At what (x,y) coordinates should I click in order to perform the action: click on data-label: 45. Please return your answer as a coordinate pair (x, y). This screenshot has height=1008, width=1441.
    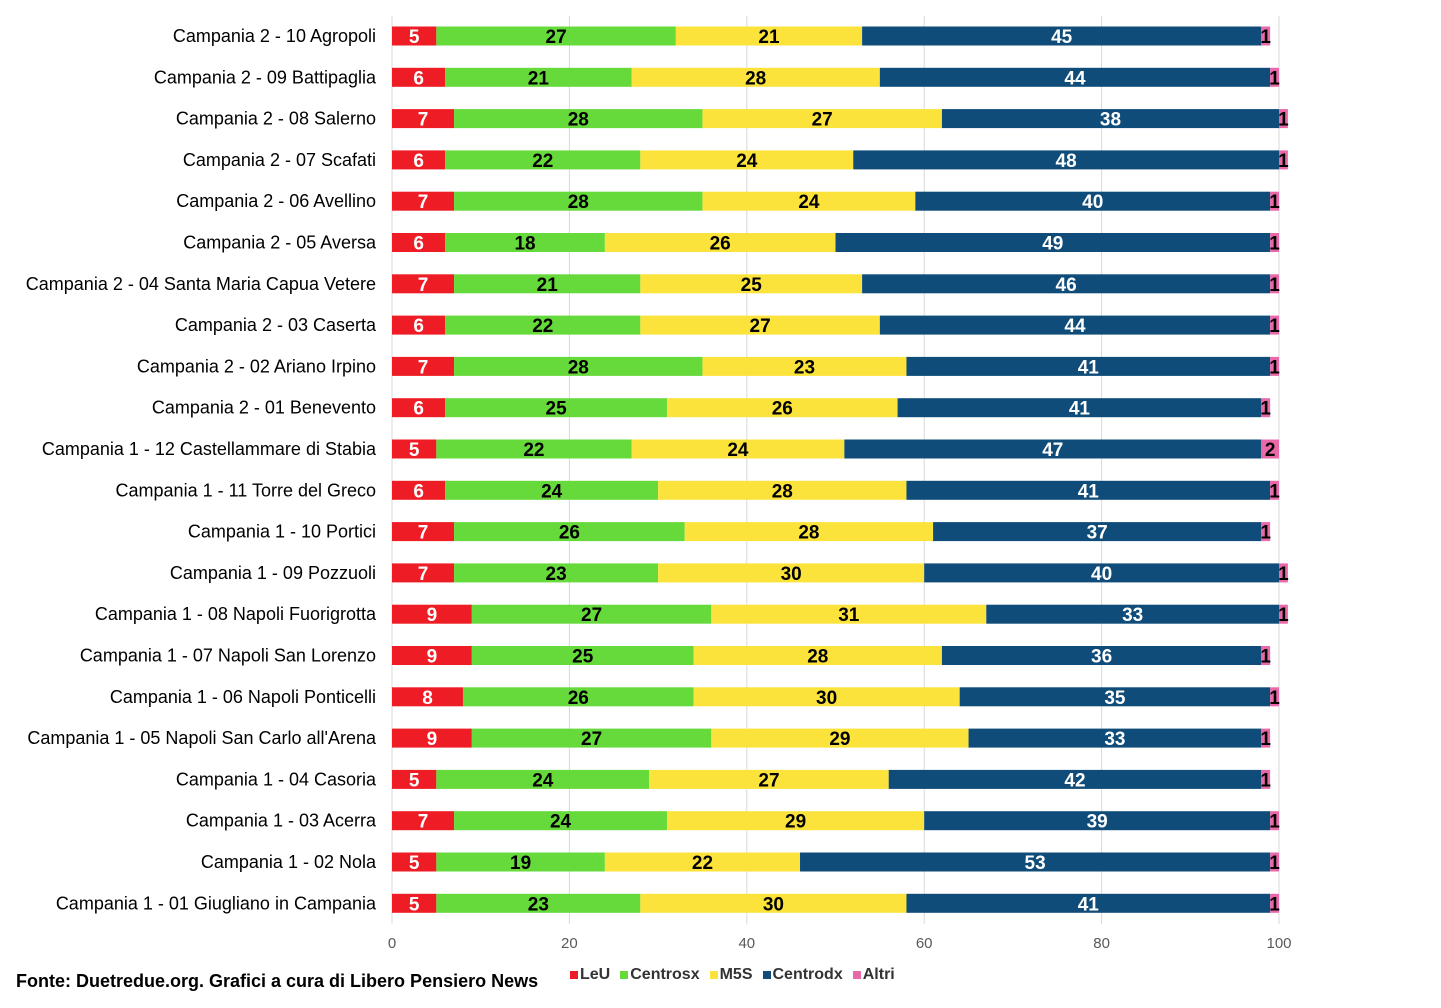
    Looking at the image, I should click on (1062, 37).